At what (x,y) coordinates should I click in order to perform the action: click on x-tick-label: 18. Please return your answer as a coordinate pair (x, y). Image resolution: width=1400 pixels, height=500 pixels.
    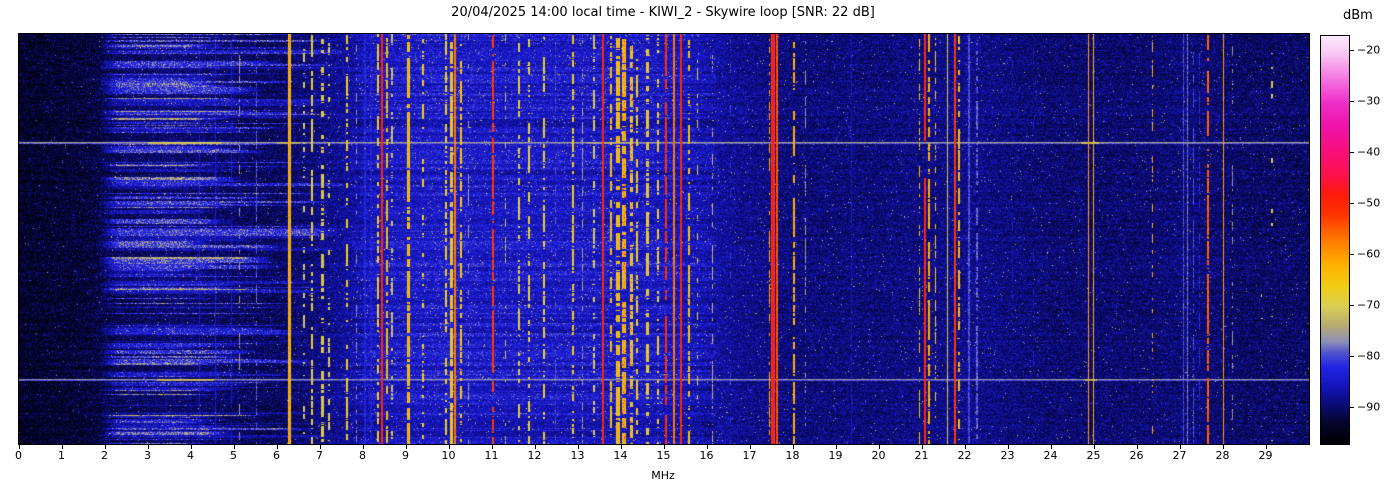
    Looking at the image, I should click on (792, 455).